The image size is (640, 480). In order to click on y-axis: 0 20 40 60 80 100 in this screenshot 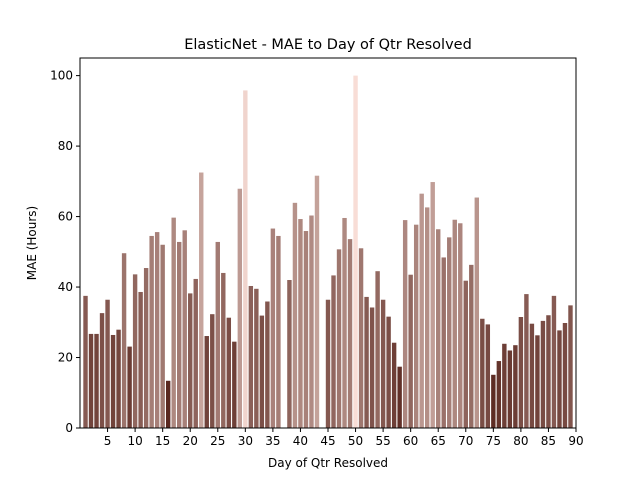, I will do `click(65, 252)`.